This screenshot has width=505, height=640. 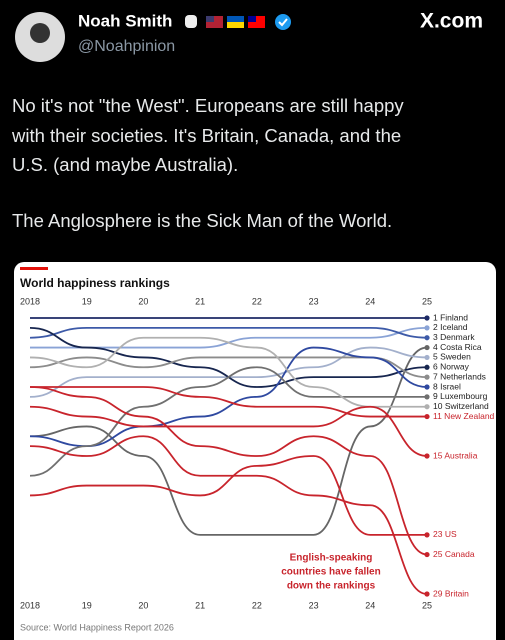 What do you see at coordinates (34, 268) in the screenshot?
I see `accent-bar` at bounding box center [34, 268].